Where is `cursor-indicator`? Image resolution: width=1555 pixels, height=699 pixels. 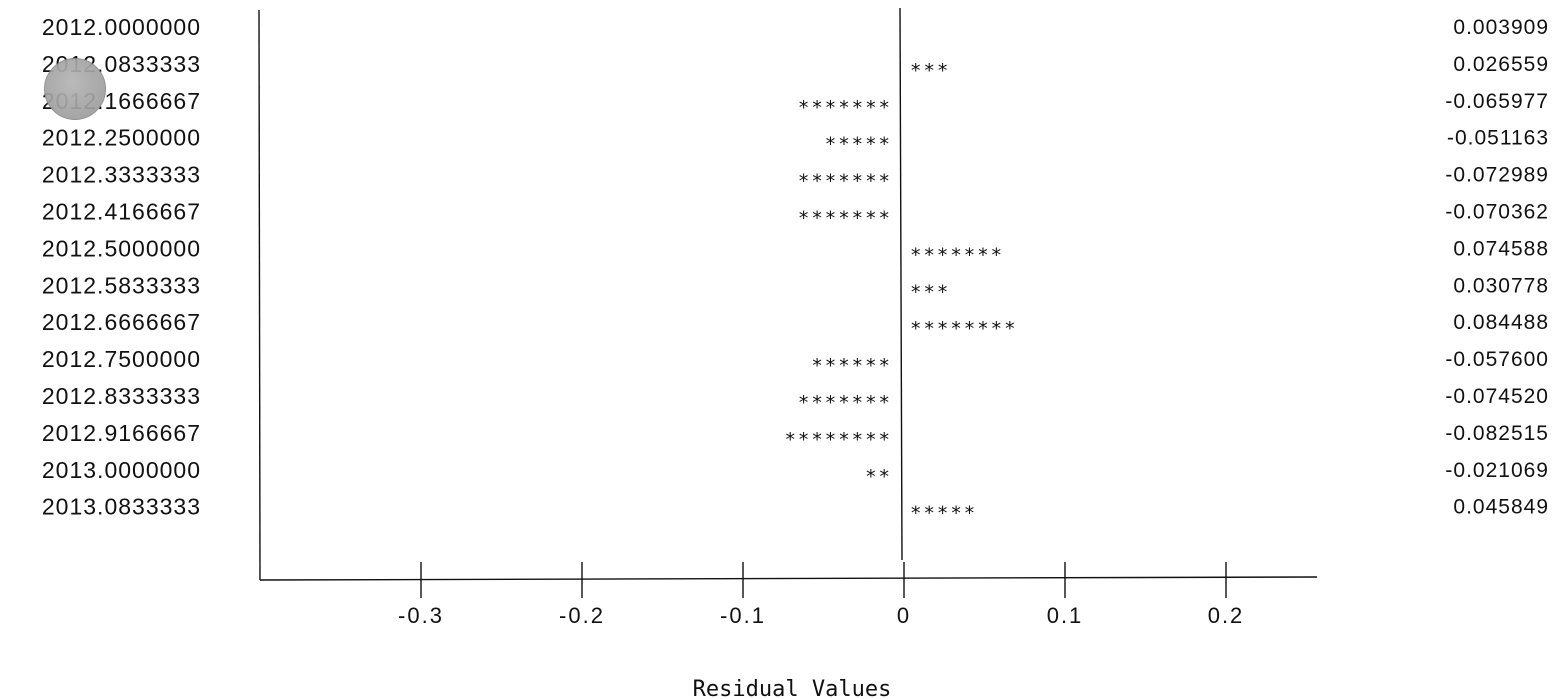
cursor-indicator is located at coordinates (75, 89).